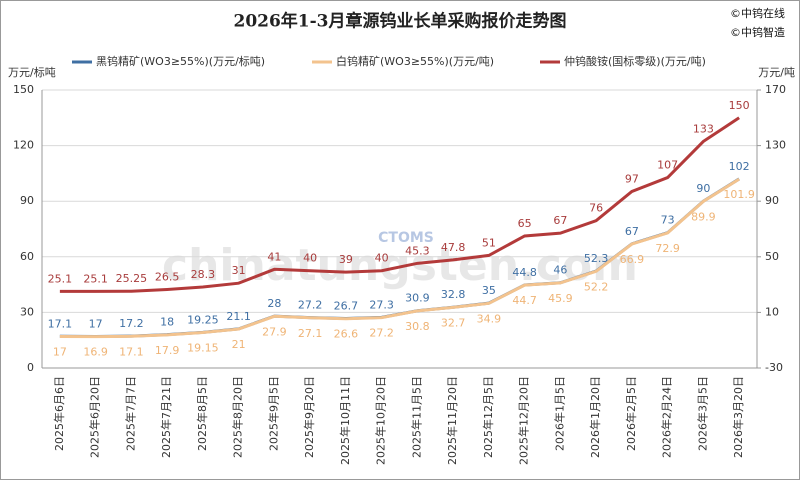 This screenshot has height=480, width=800. I want to click on data-label: 25.25, so click(132, 278).